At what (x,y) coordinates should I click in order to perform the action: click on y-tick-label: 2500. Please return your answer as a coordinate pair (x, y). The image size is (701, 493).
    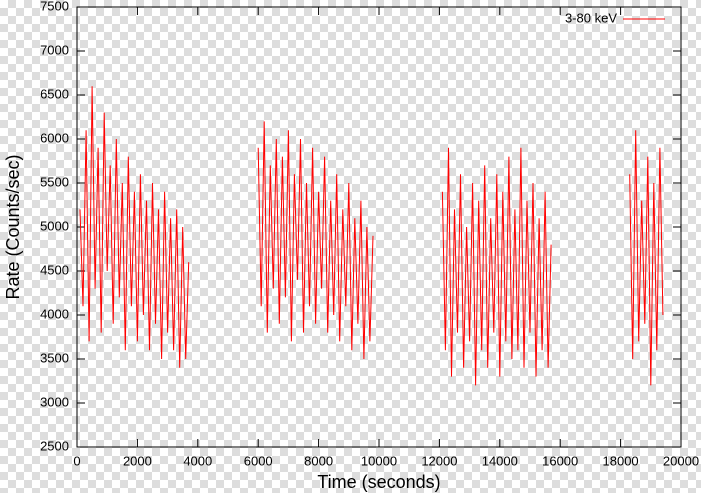
    Looking at the image, I should click on (54, 445).